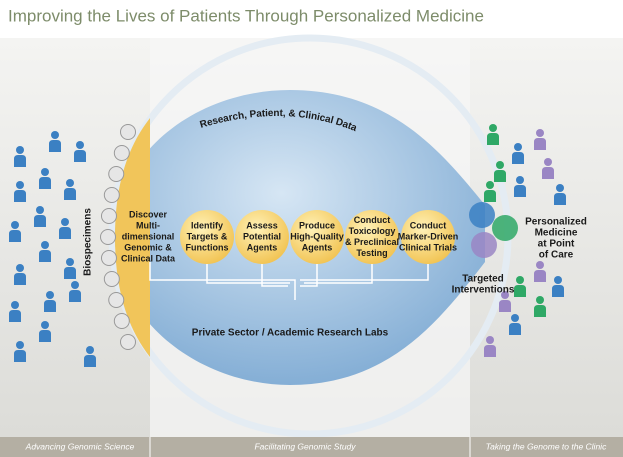 Image resolution: width=623 pixels, height=457 pixels. I want to click on step-label: Clinical Data, so click(148, 258).